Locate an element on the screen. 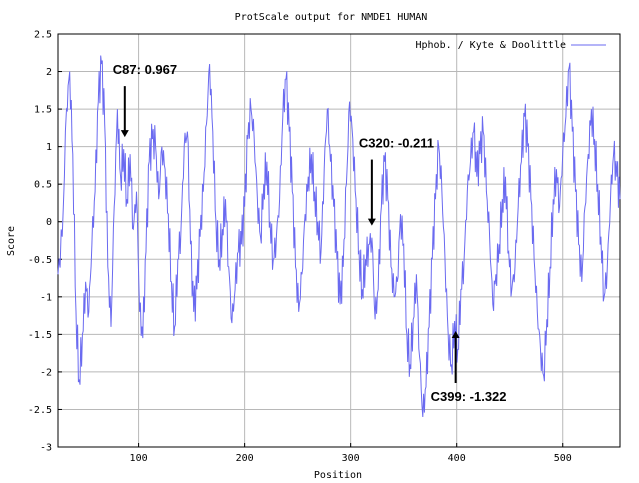 This screenshot has width=639, height=483. chart-title: ProtScale output for NMDE1 HUMAN is located at coordinates (331, 17).